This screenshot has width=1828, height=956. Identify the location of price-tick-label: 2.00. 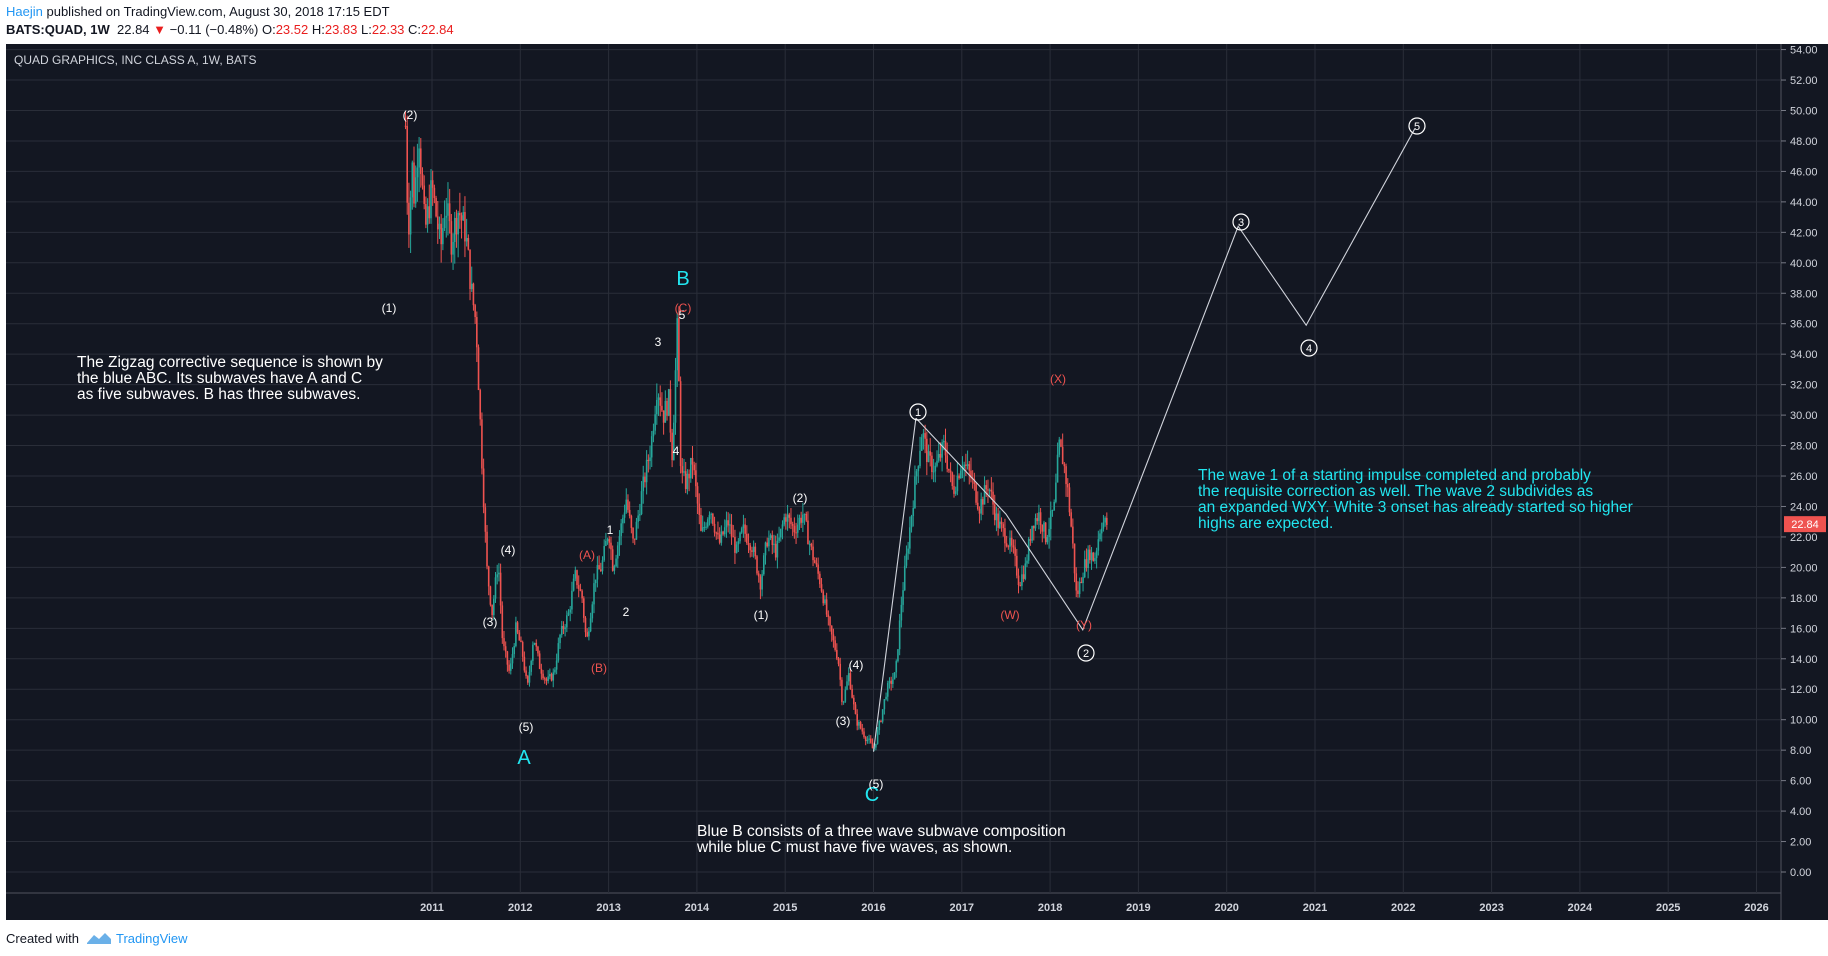
(1800, 843).